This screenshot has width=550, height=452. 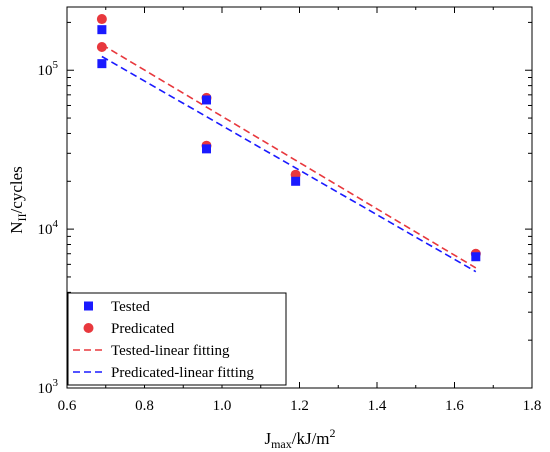 I want to click on legend-box, so click(x=177, y=339).